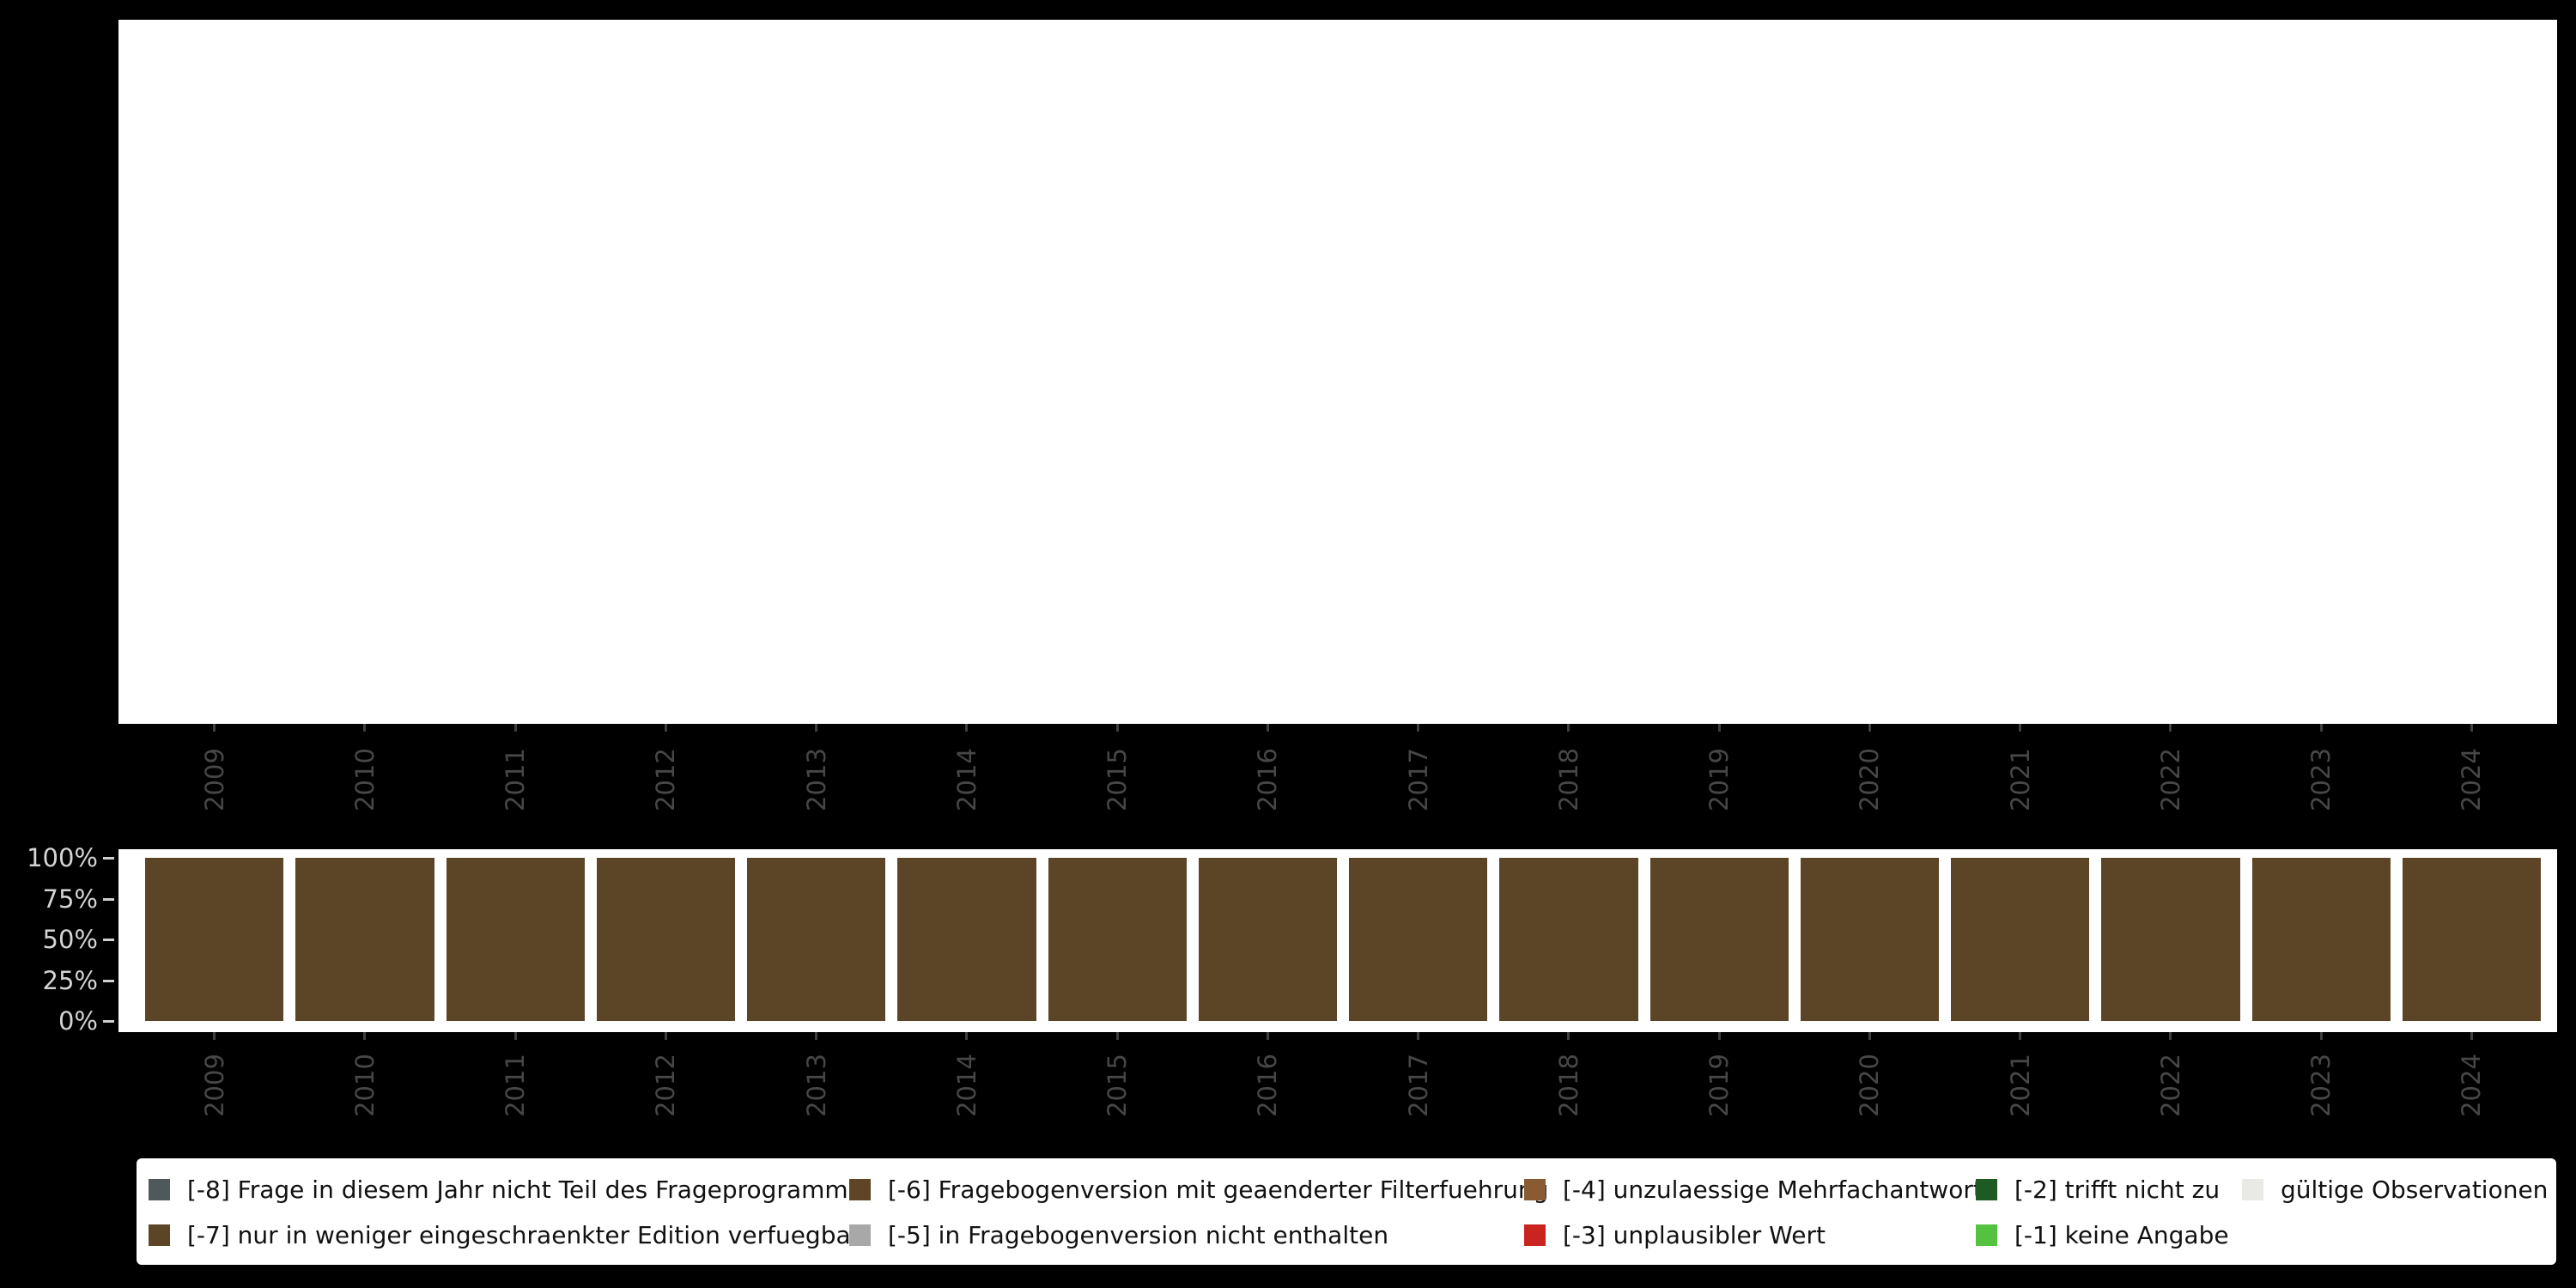 Image resolution: width=2576 pixels, height=1288 pixels. I want to click on y-tick-label: 50%, so click(70, 940).